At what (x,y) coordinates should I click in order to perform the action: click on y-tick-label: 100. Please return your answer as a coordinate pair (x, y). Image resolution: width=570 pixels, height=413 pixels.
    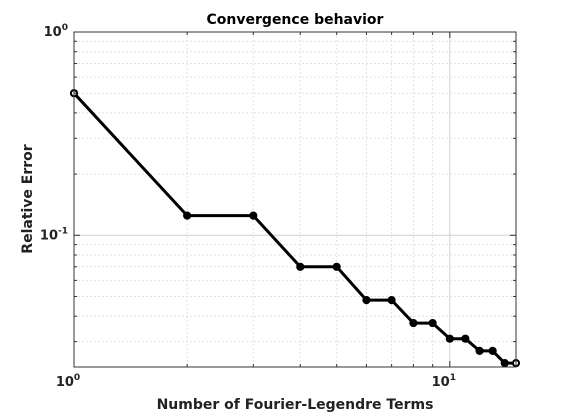
    Looking at the image, I should click on (56, 31).